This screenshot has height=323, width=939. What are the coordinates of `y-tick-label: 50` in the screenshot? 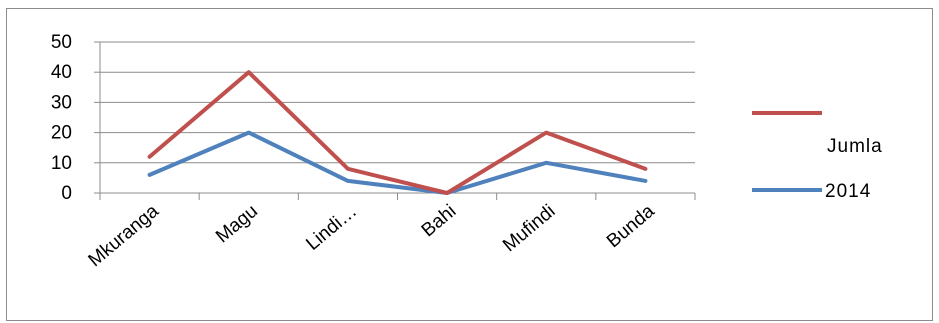 It's located at (61, 42).